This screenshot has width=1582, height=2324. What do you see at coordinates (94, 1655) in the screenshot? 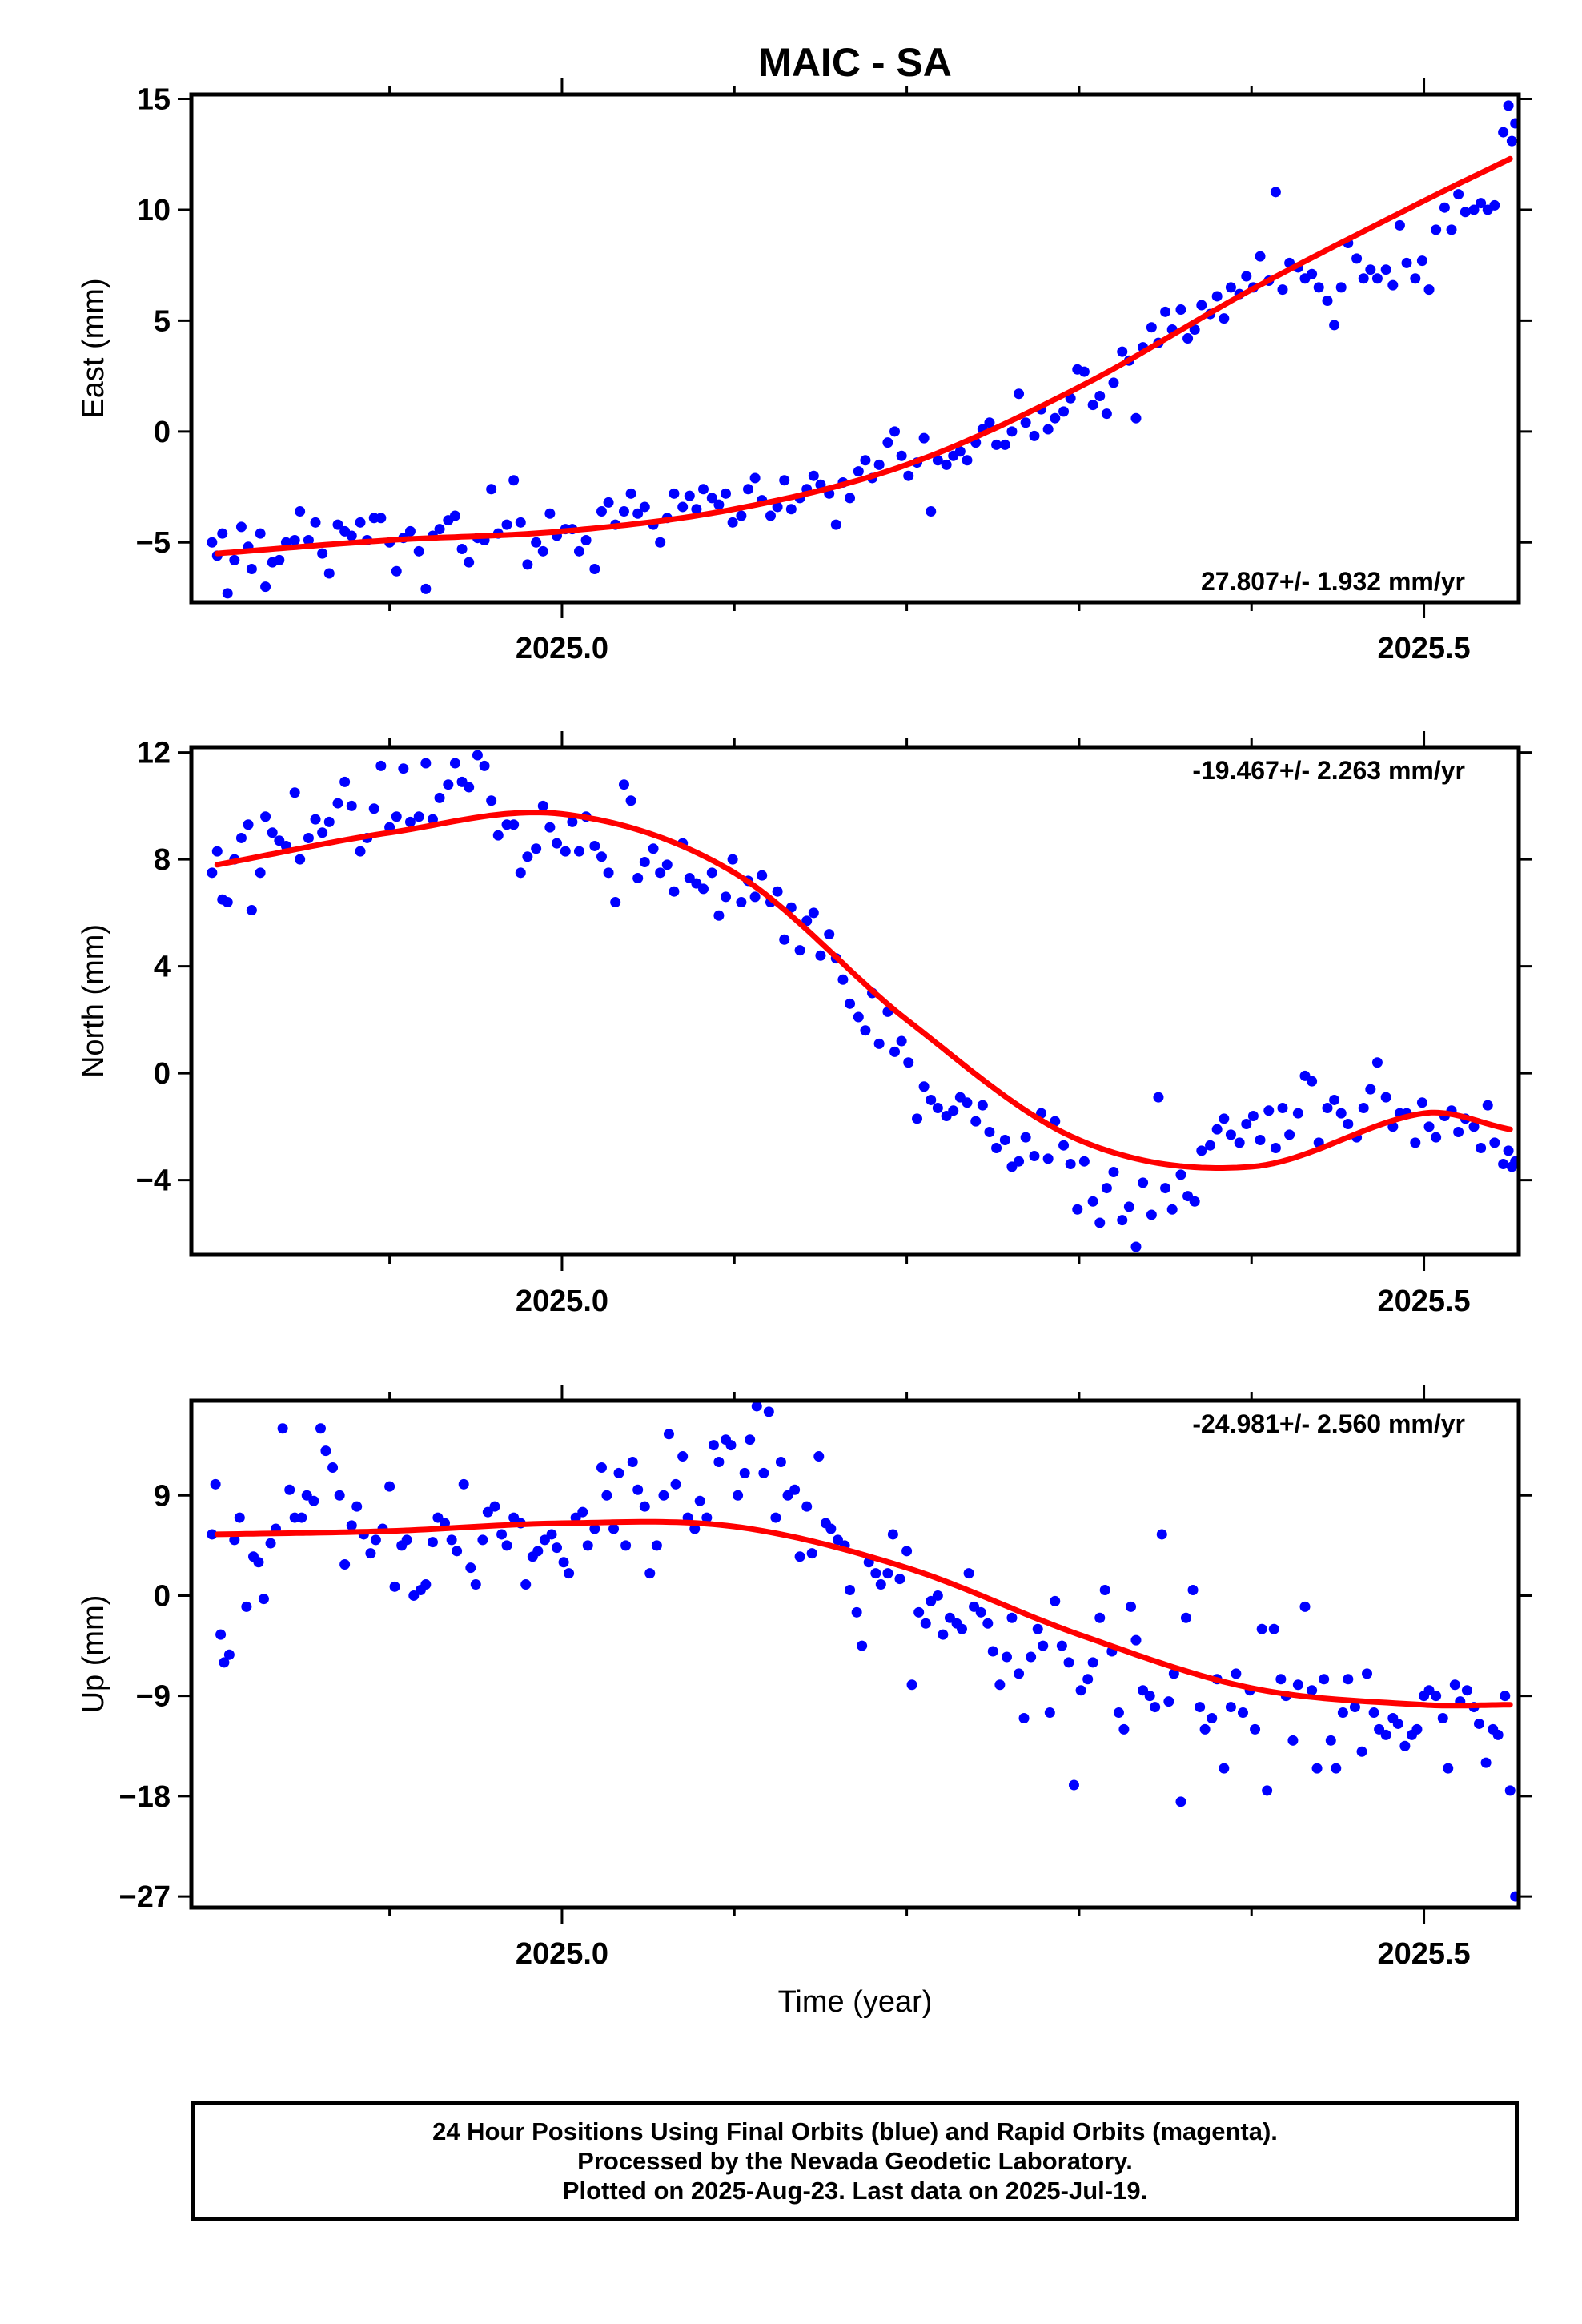
I see `y-axis-label: Up (mm)` at bounding box center [94, 1655].